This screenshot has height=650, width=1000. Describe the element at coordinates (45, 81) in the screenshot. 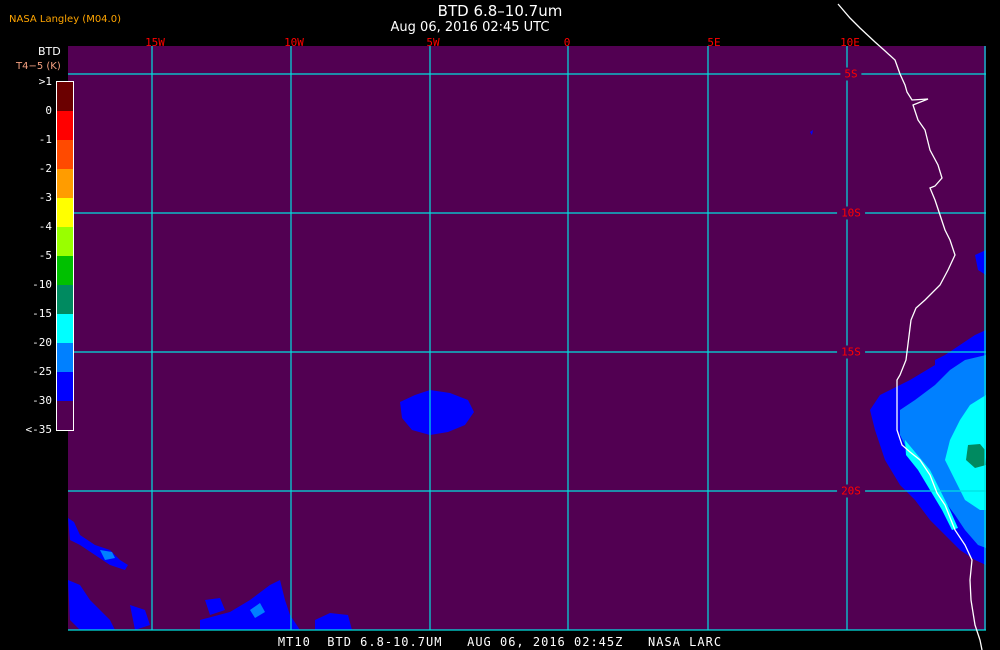

I see `colorbar-tick-label: >1` at that location.